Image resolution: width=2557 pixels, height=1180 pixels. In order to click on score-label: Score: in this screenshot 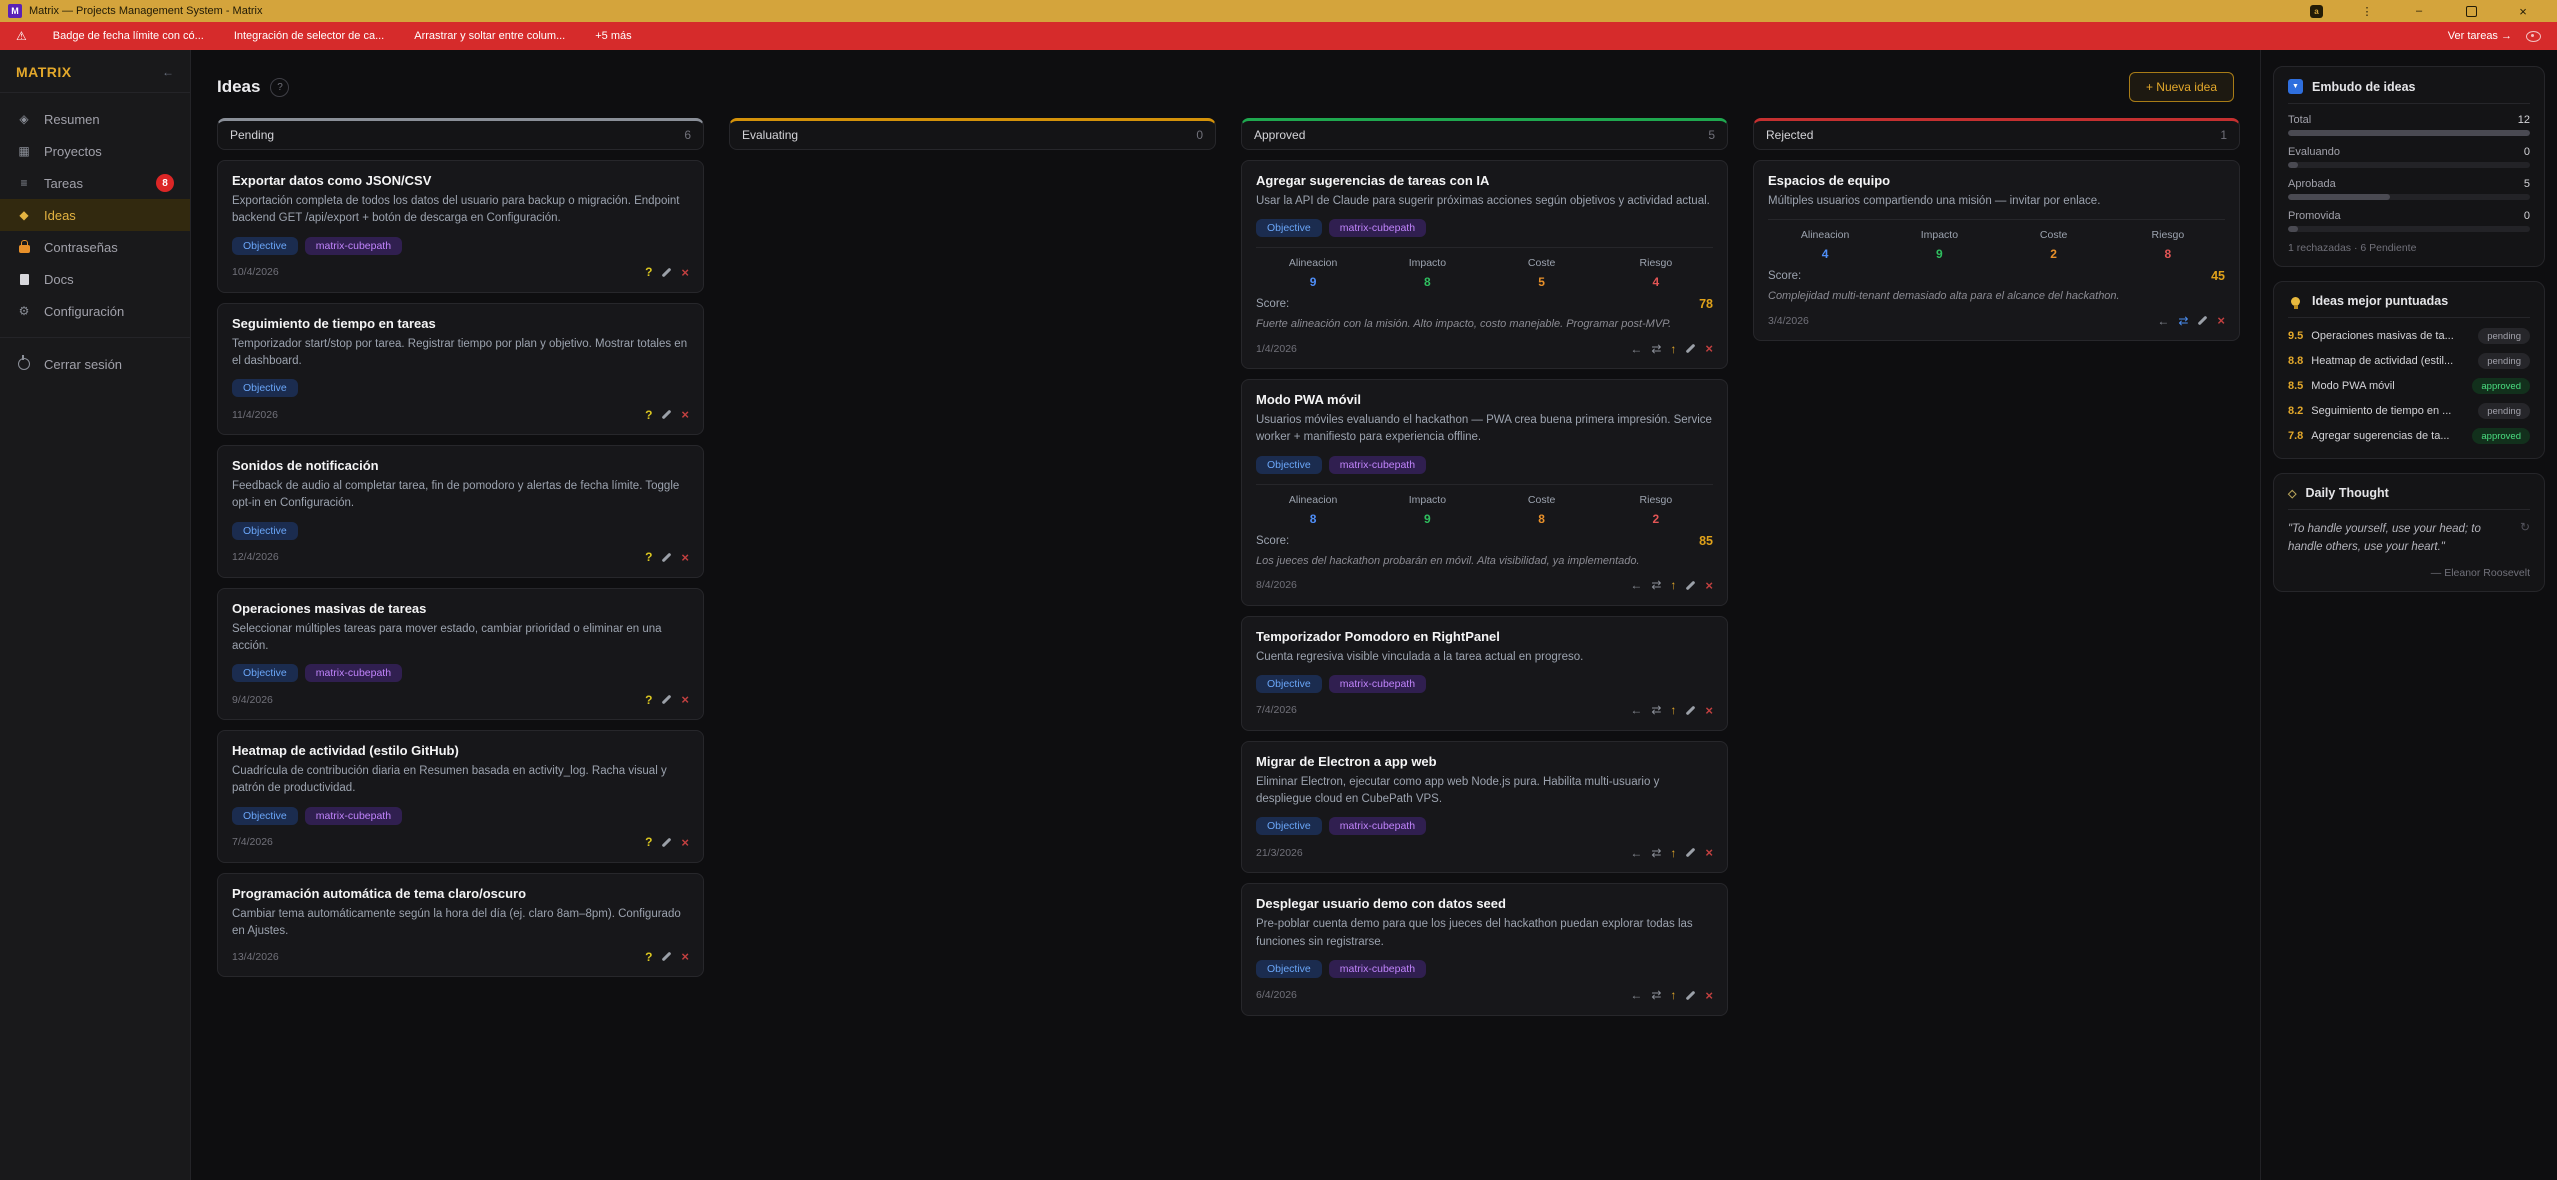, I will do `click(1273, 540)`.